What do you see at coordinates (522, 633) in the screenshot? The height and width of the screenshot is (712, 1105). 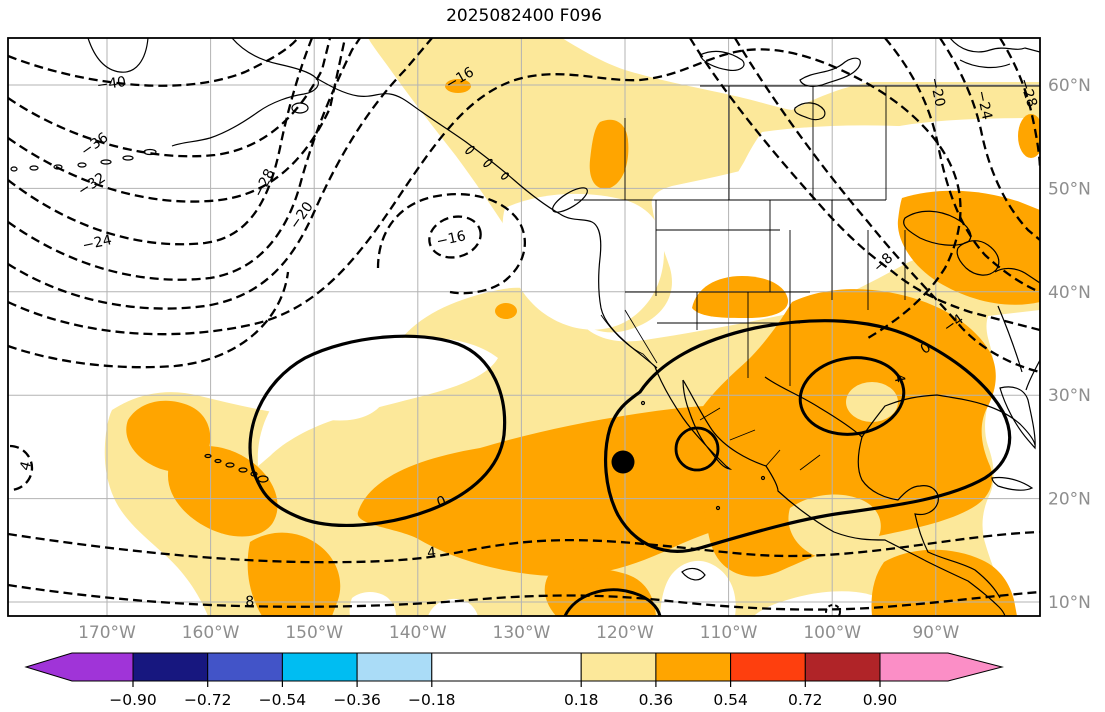 I see `lon-tick-label: 130°W` at bounding box center [522, 633].